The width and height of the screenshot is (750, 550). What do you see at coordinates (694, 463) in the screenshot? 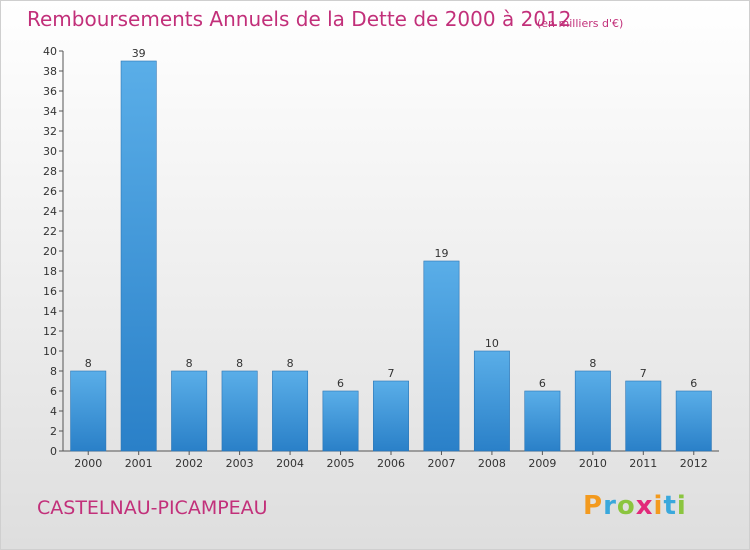
I see `x-tick-label: 2012` at bounding box center [694, 463].